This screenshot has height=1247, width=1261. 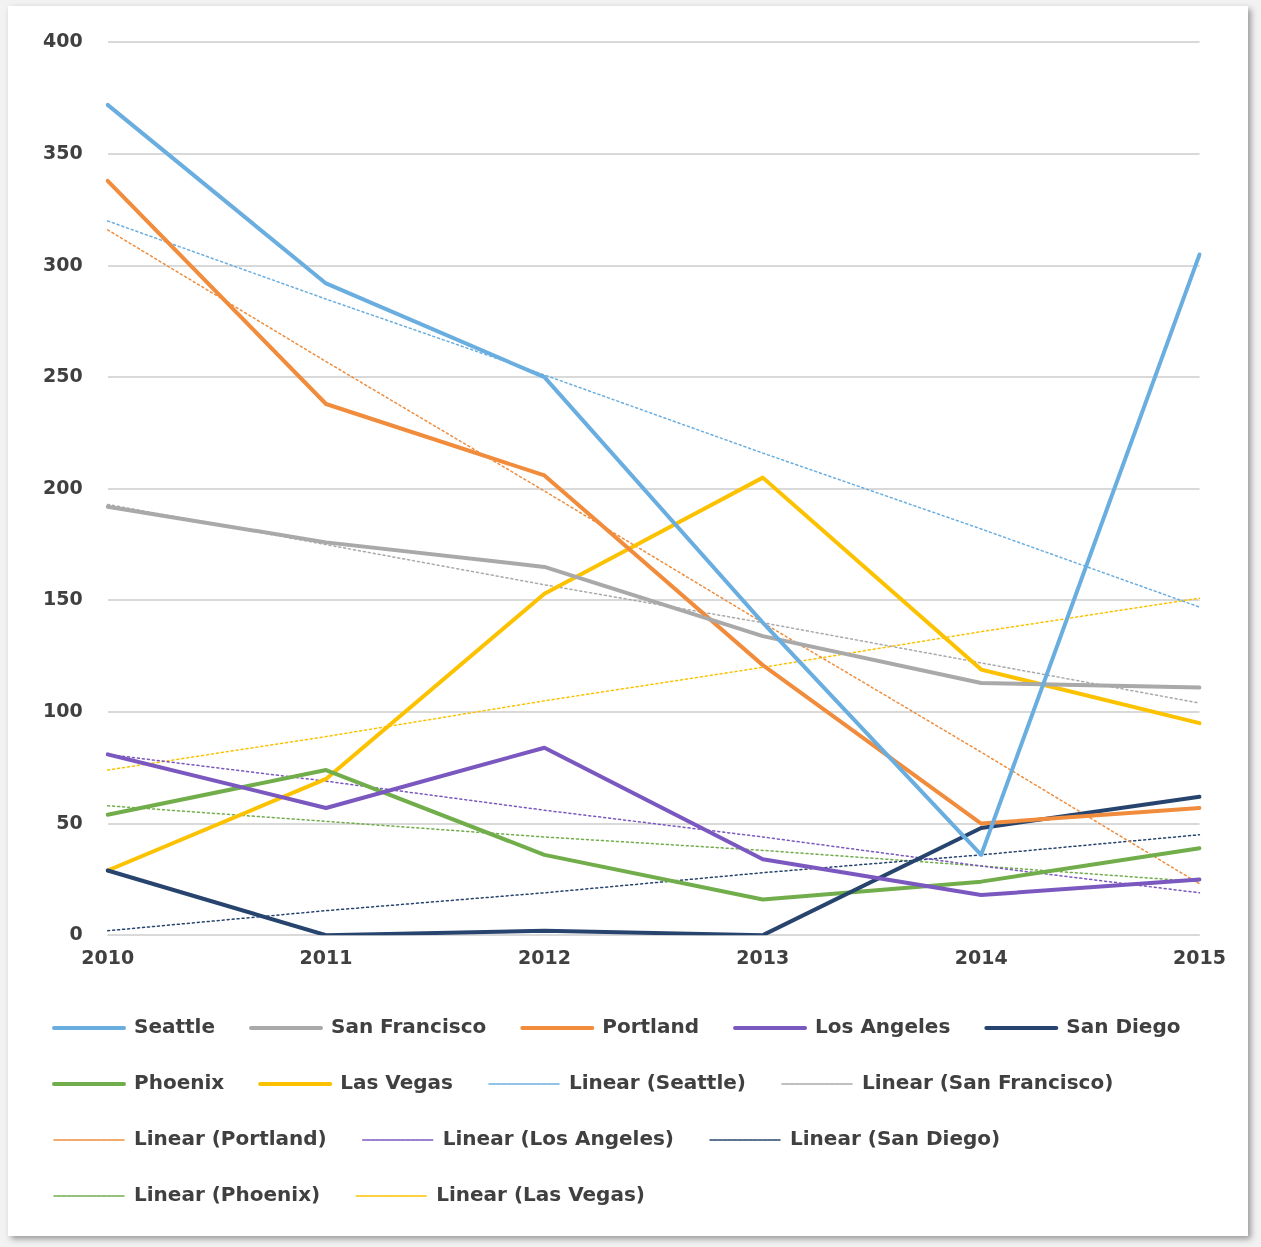 What do you see at coordinates (326, 956) in the screenshot?
I see `x-tick-label: 2011` at bounding box center [326, 956].